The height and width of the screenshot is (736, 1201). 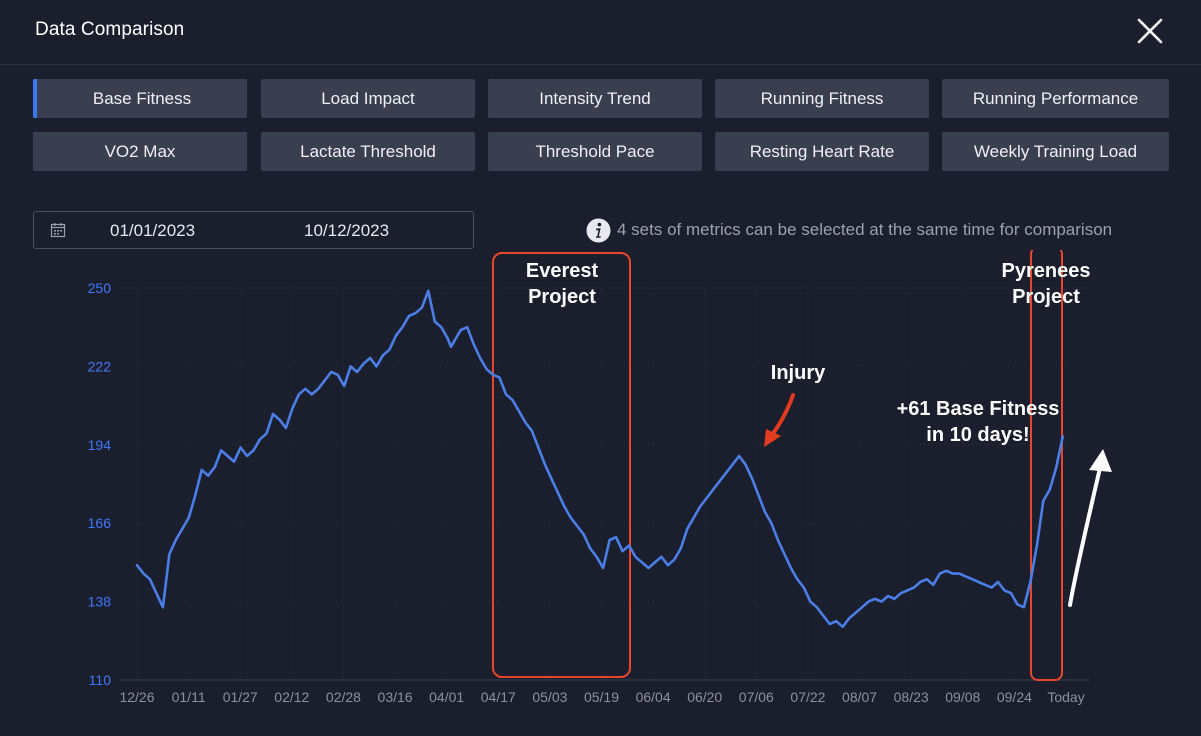 What do you see at coordinates (1090, 528) in the screenshot?
I see `gain-arrow` at bounding box center [1090, 528].